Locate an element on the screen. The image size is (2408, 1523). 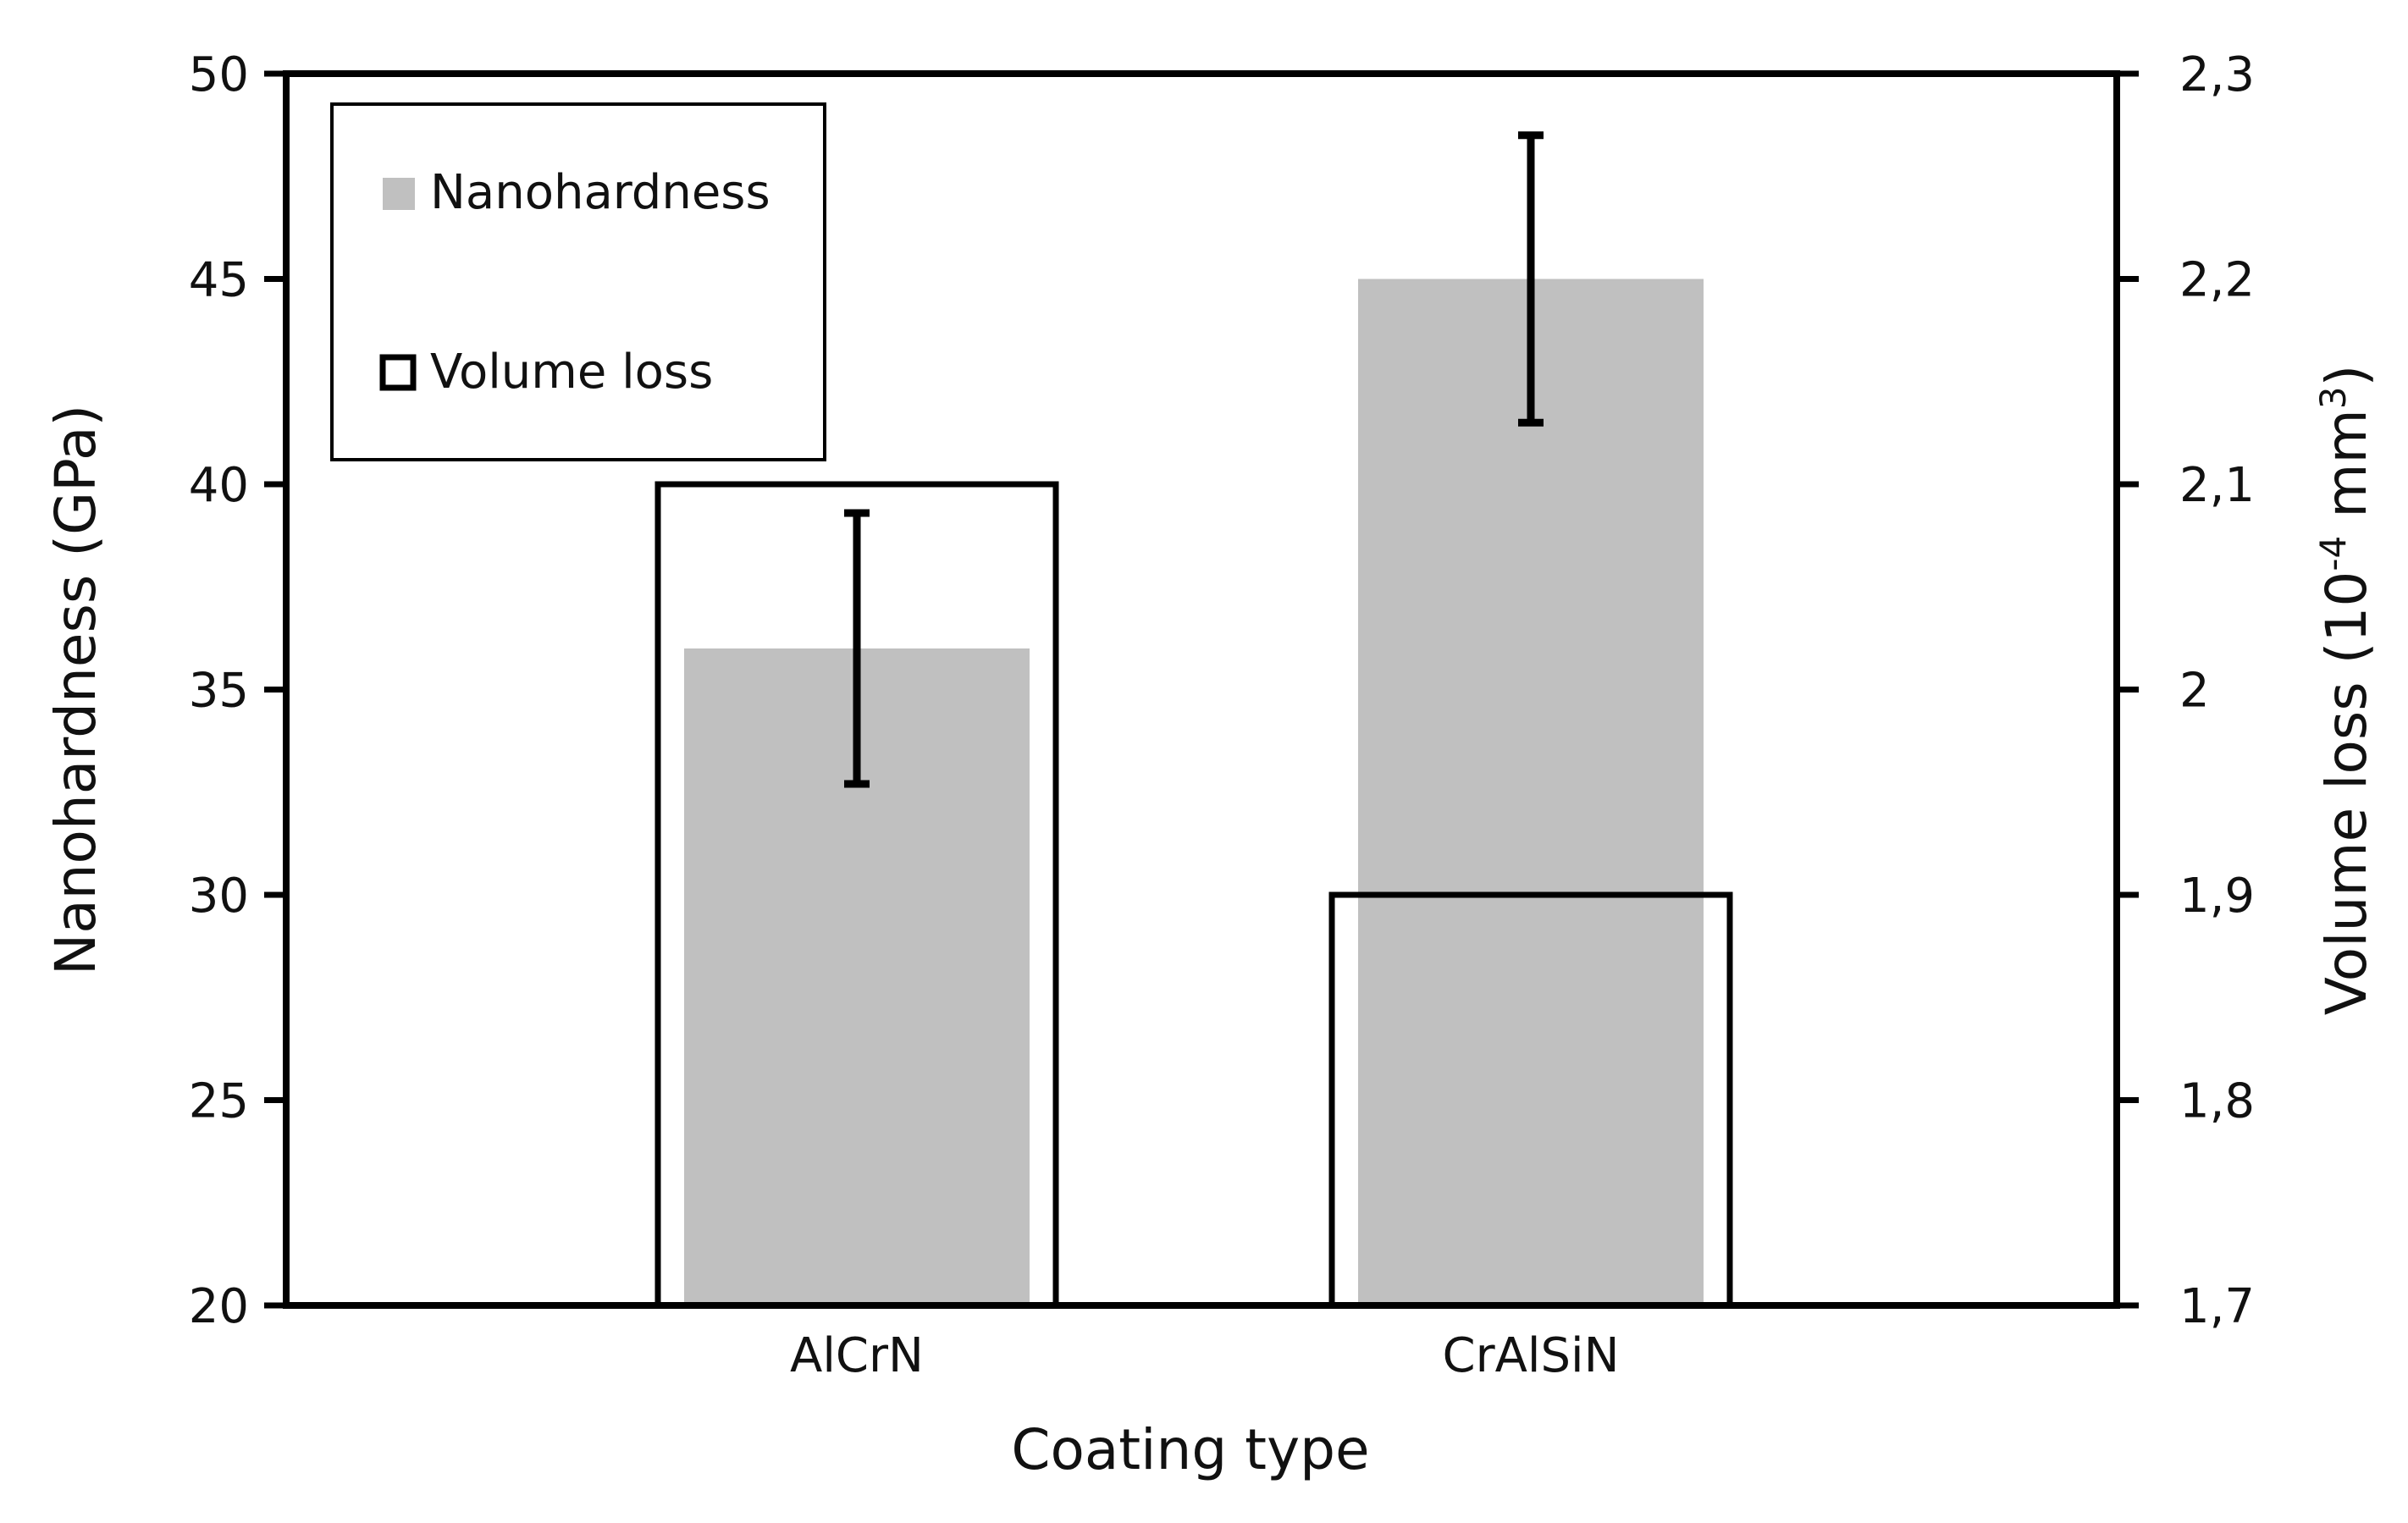
y-left-tick-label: 25 is located at coordinates (219, 1101).